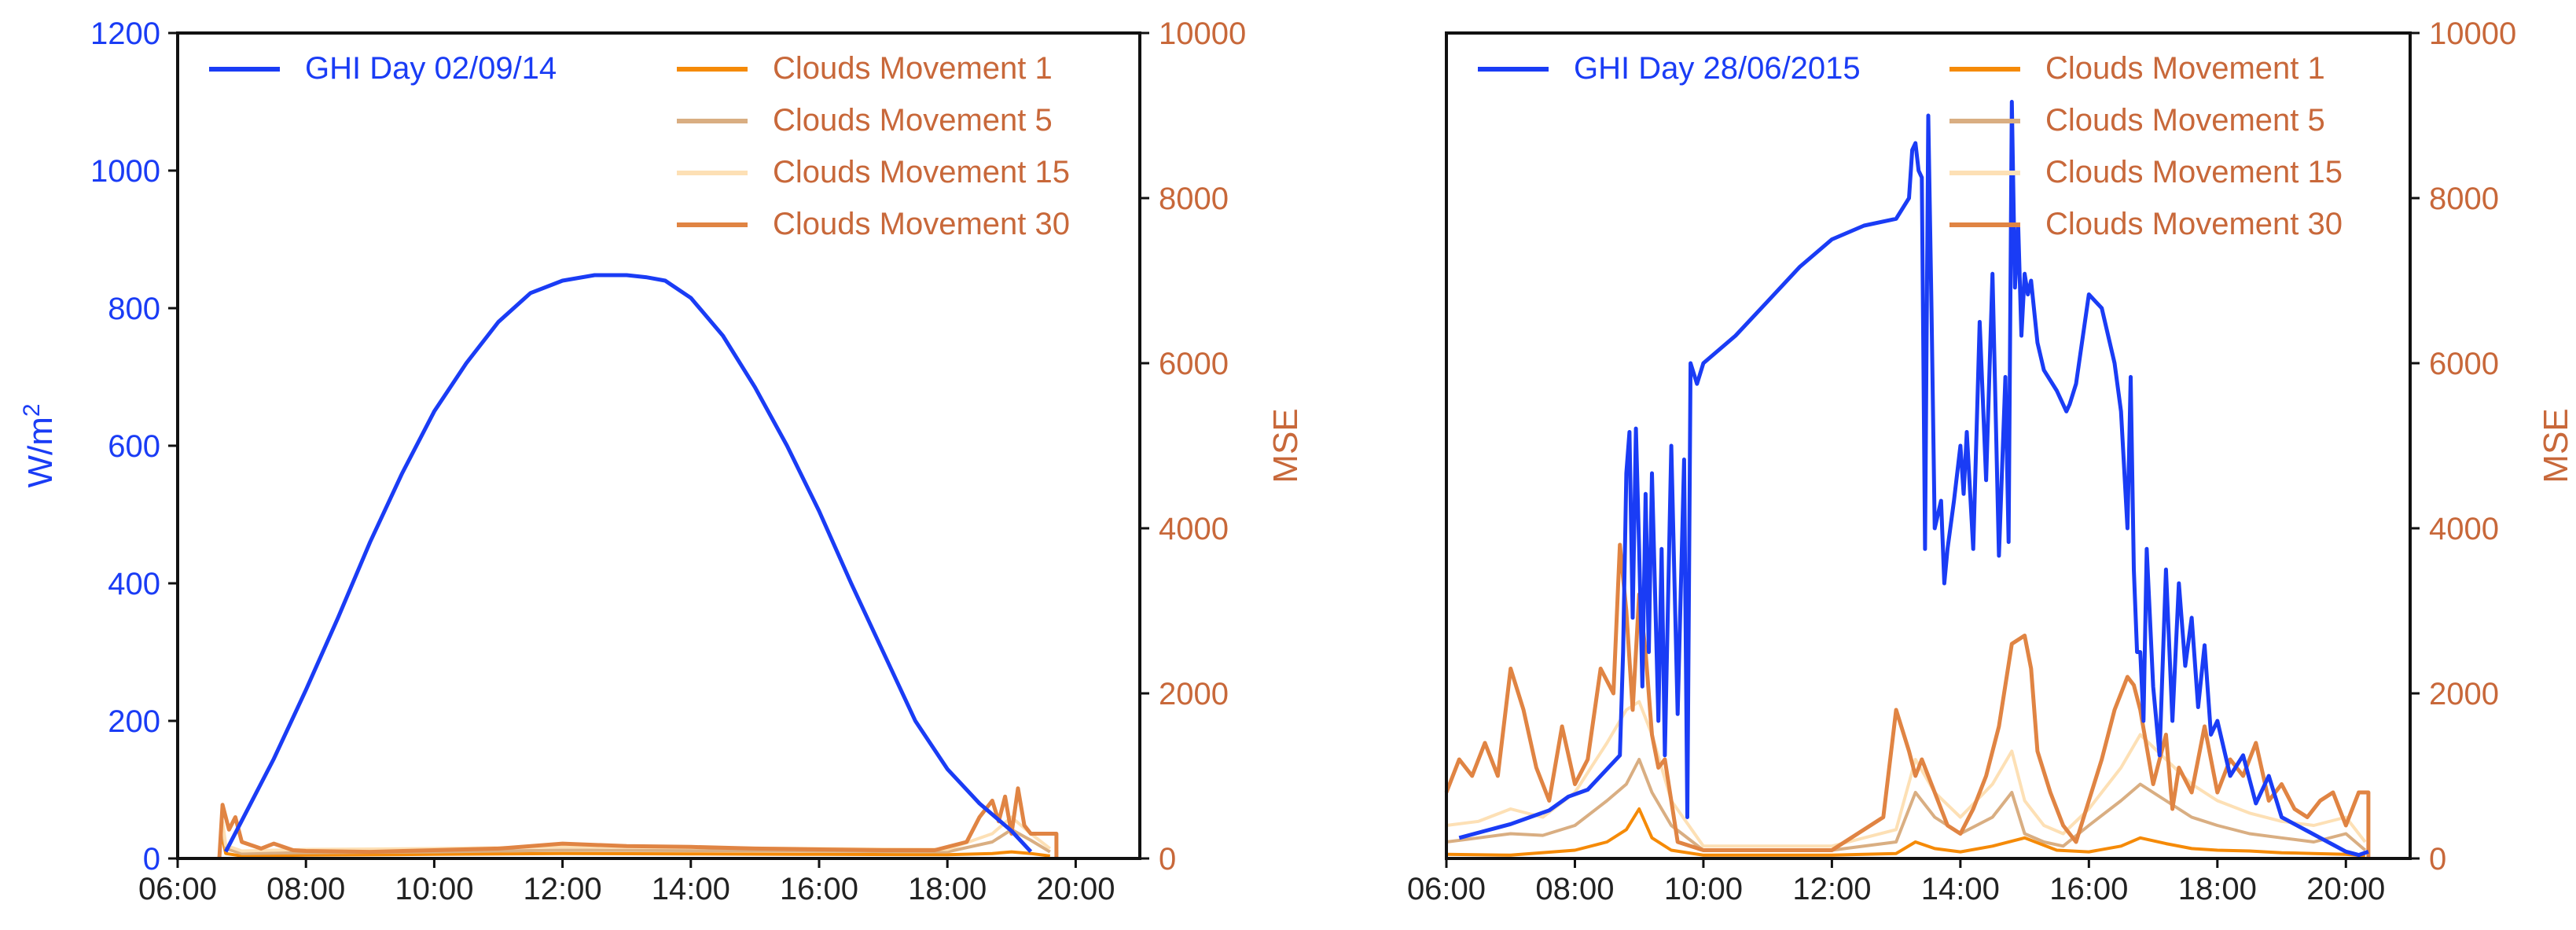 This screenshot has height=930, width=2576. I want to click on y-left-tick-label: 600, so click(134, 446).